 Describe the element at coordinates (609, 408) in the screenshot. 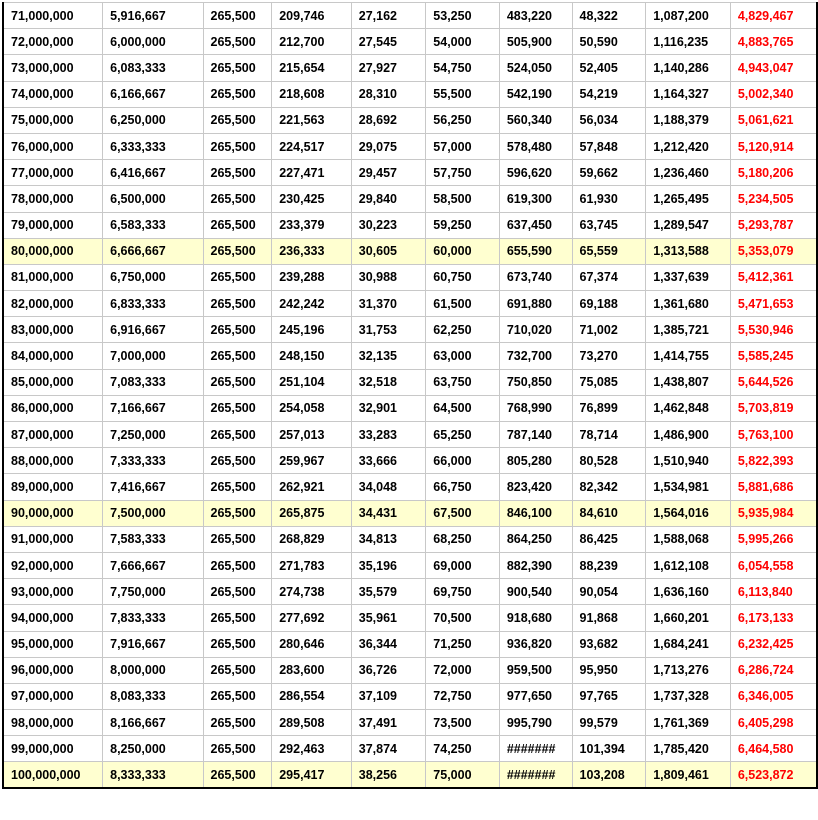

I see `table-cell: 76,899` at that location.